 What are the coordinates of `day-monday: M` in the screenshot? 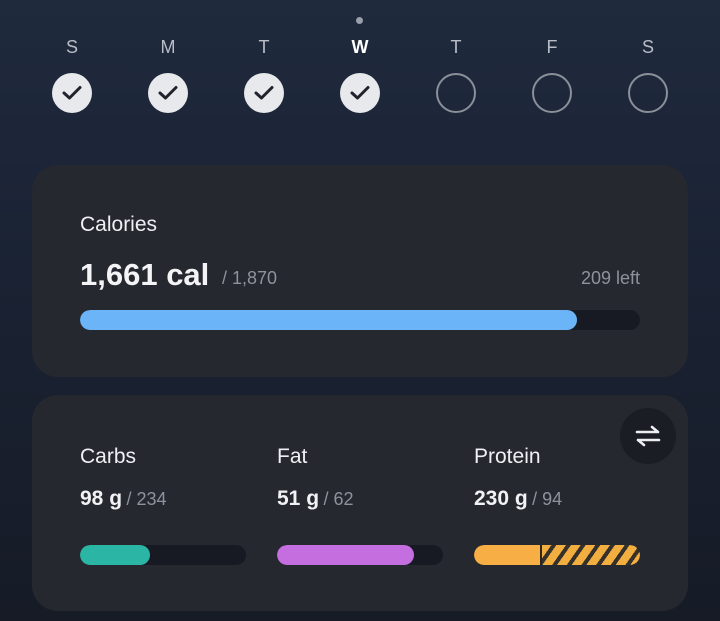 It's located at (168, 74).